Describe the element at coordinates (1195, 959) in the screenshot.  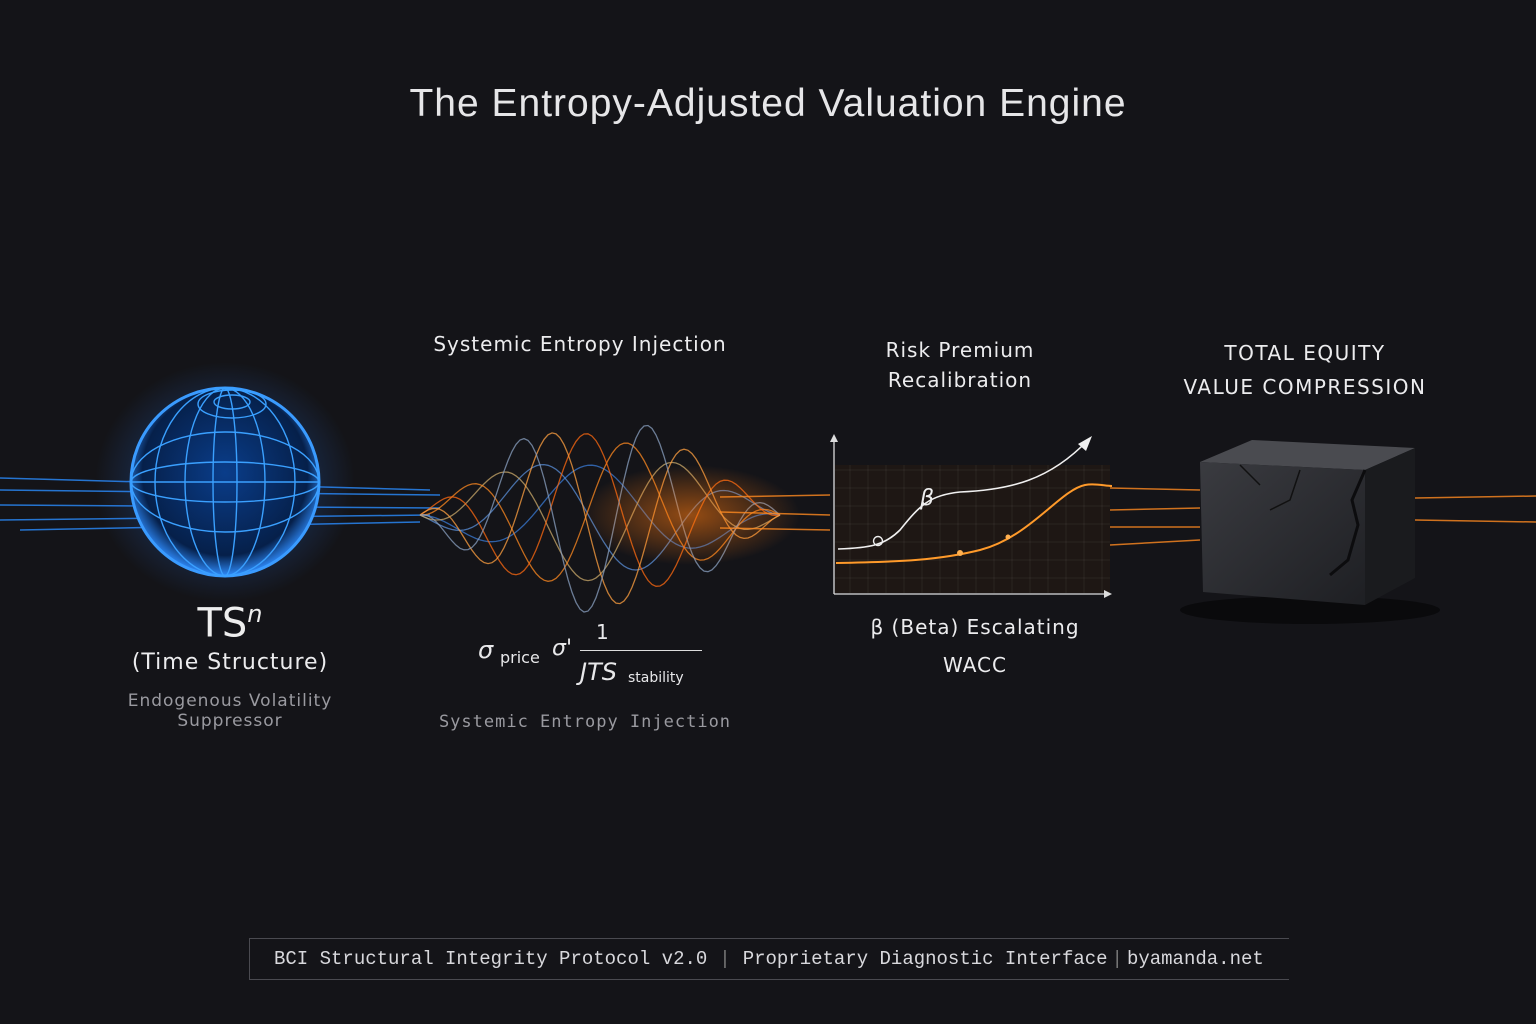
I see `footer-link: byamanda.net` at that location.